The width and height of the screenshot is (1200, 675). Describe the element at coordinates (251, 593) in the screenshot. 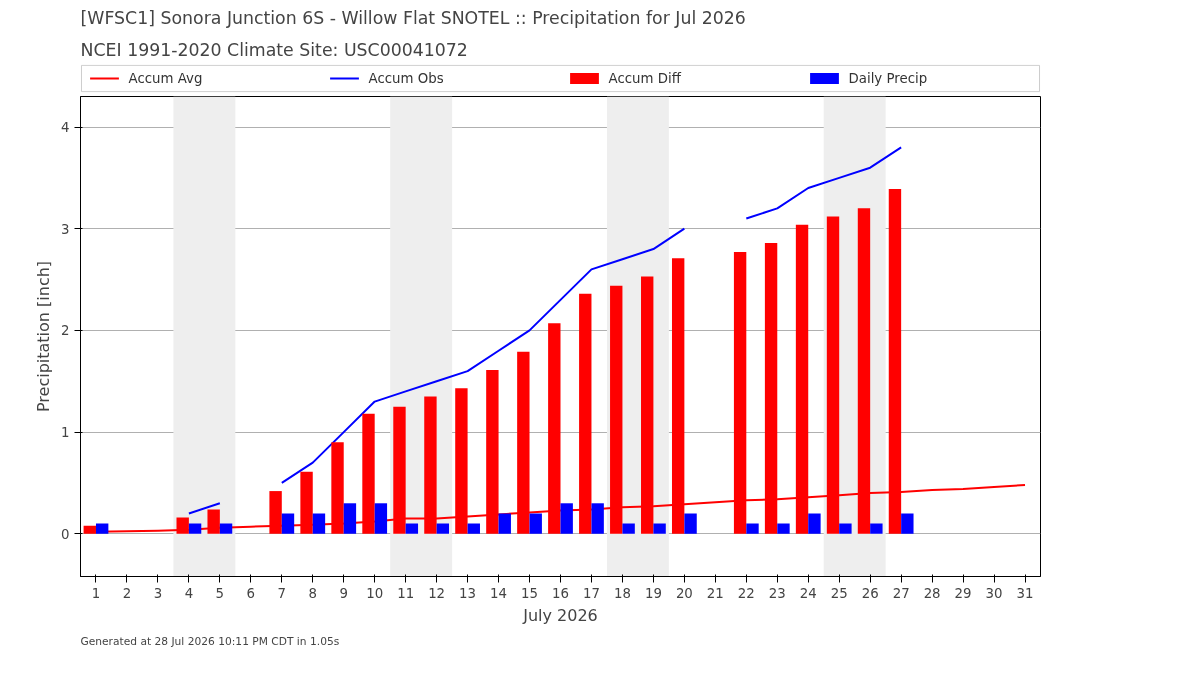

I see `x-tick-label: 6` at that location.